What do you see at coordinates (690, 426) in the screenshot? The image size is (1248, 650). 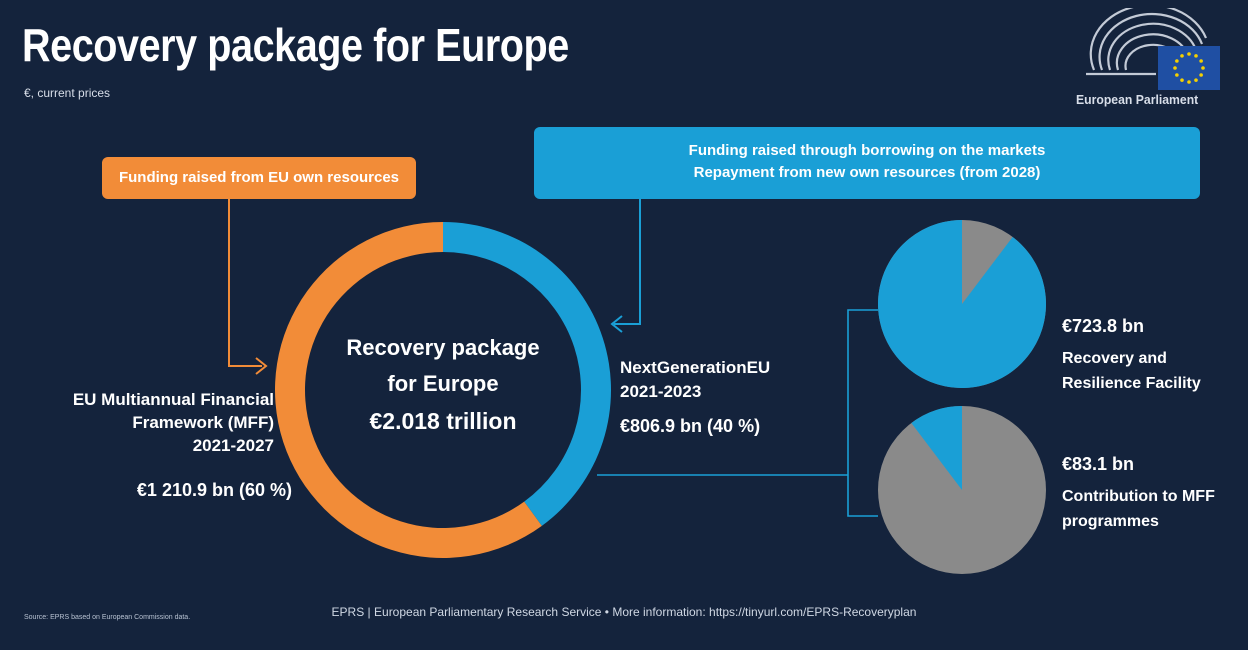 I see `ngeu-value: €806.9 bn (40 %)` at bounding box center [690, 426].